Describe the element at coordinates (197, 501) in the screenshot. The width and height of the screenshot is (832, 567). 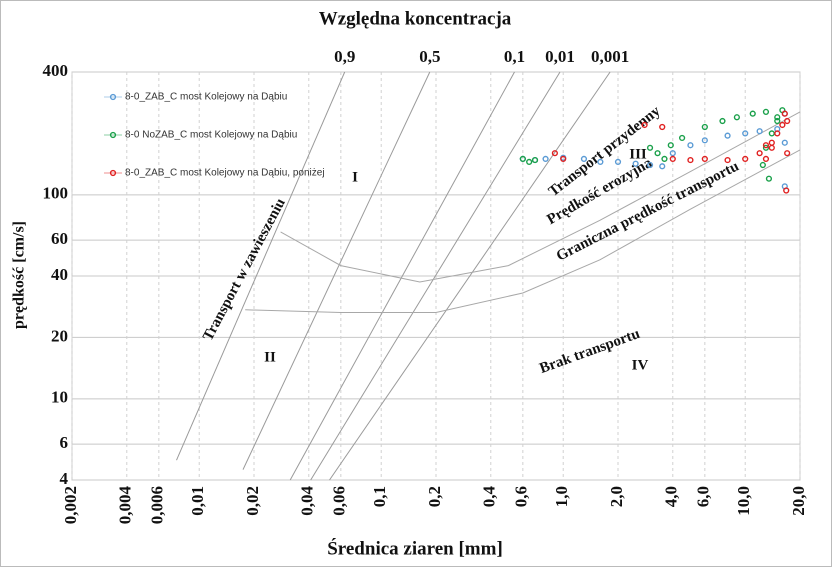
I see `x-tick-label: 0,01` at that location.